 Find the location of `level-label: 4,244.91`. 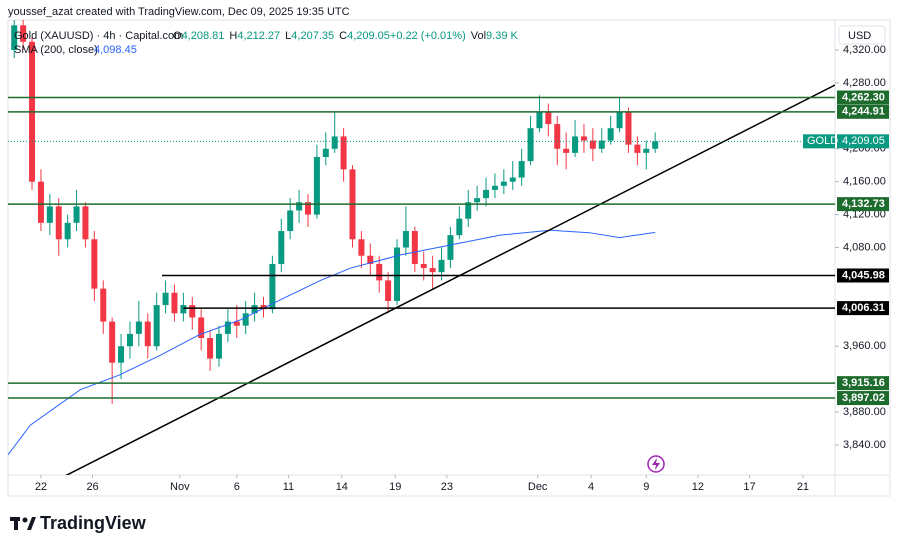

level-label: 4,244.91 is located at coordinates (863, 112).